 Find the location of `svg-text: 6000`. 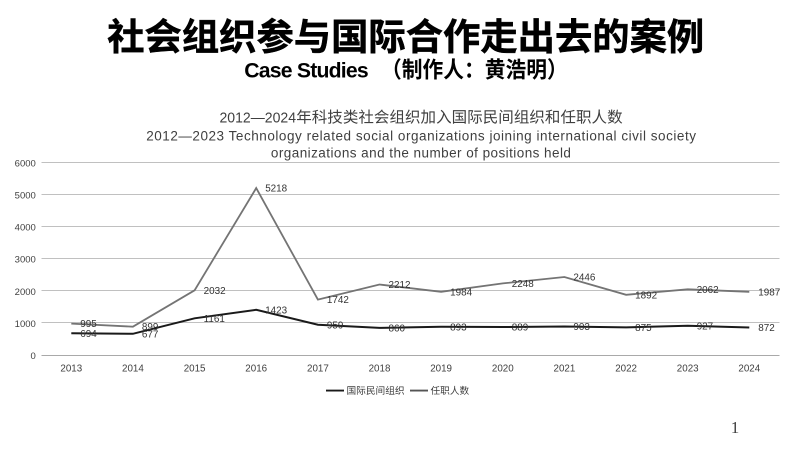

svg-text: 6000 is located at coordinates (25, 163).